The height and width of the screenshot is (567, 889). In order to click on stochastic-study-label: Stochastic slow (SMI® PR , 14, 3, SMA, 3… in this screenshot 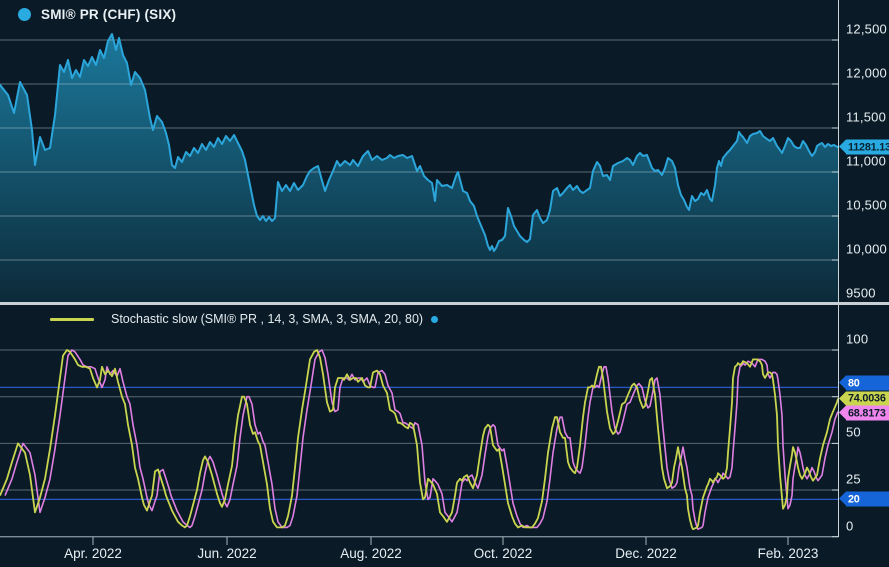, I will do `click(267, 319)`.